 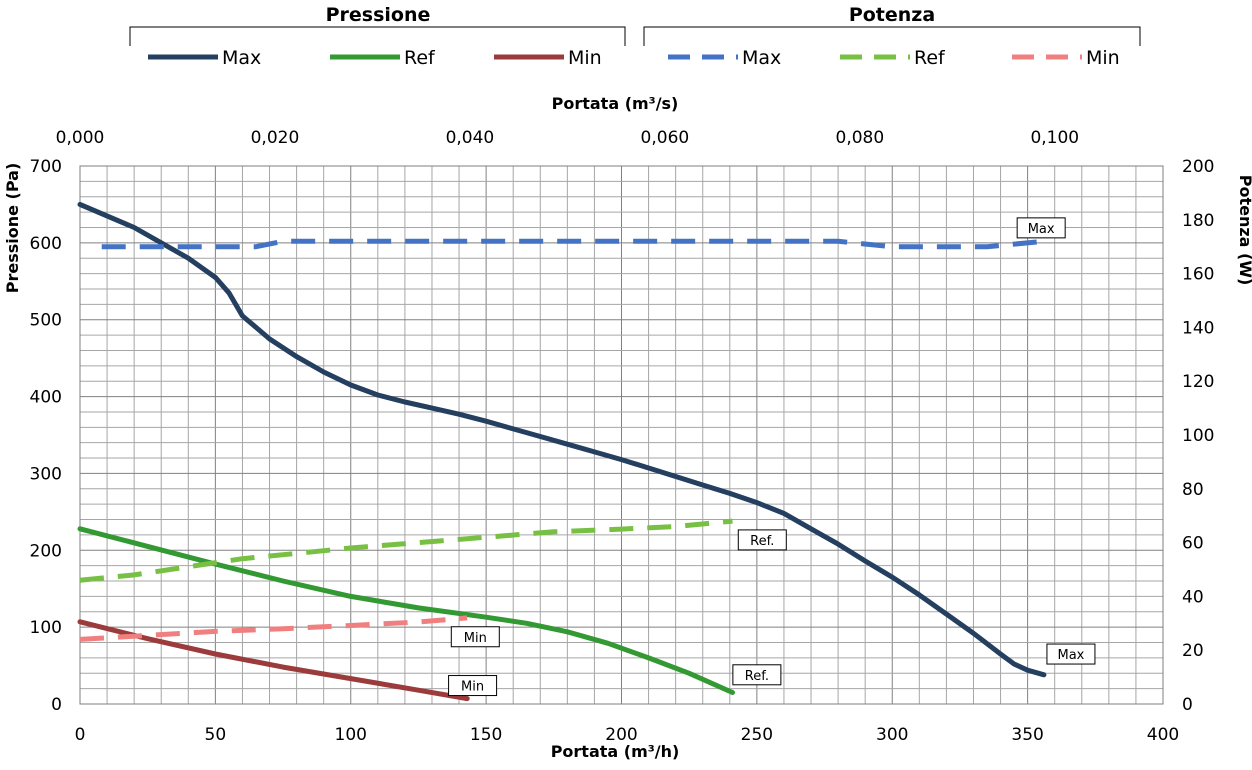 I want to click on tick-label: 600, so click(x=46, y=244).